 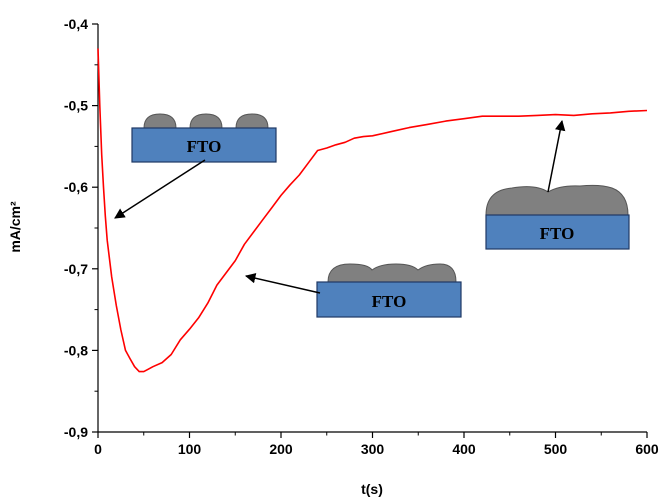 What do you see at coordinates (76, 24) in the screenshot?
I see `y-tick-label: -0,4` at bounding box center [76, 24].